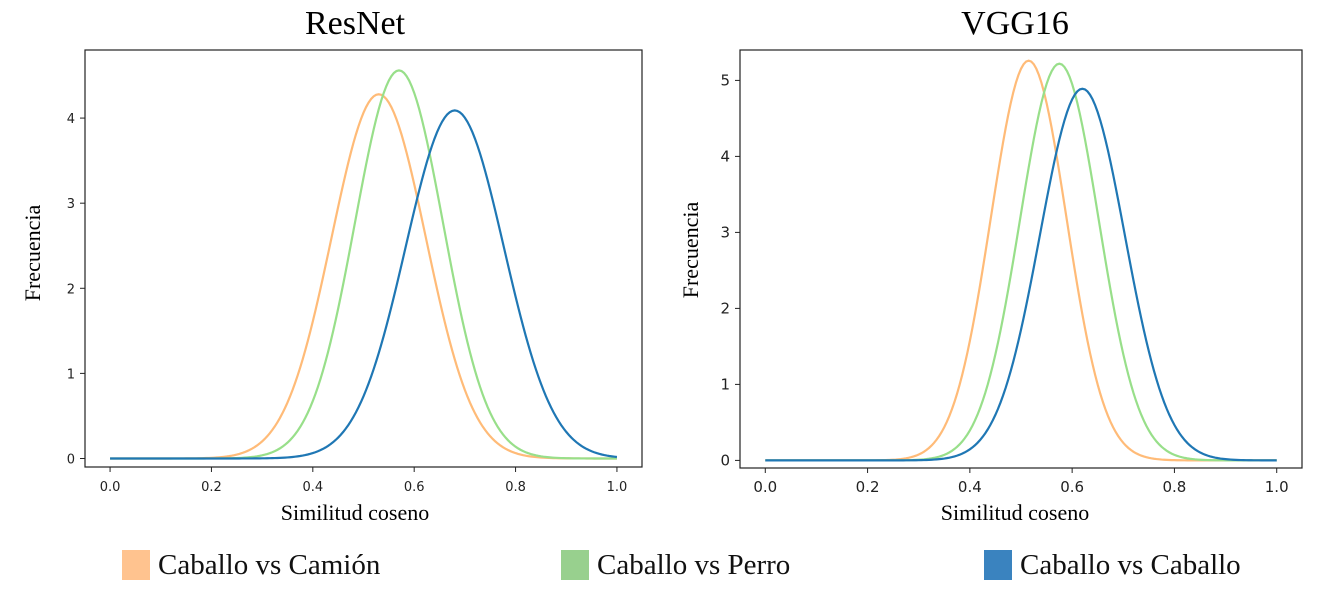 This screenshot has height=600, width=1330. Describe the element at coordinates (725, 80) in the screenshot. I see `y-tick-label: 5` at that location.